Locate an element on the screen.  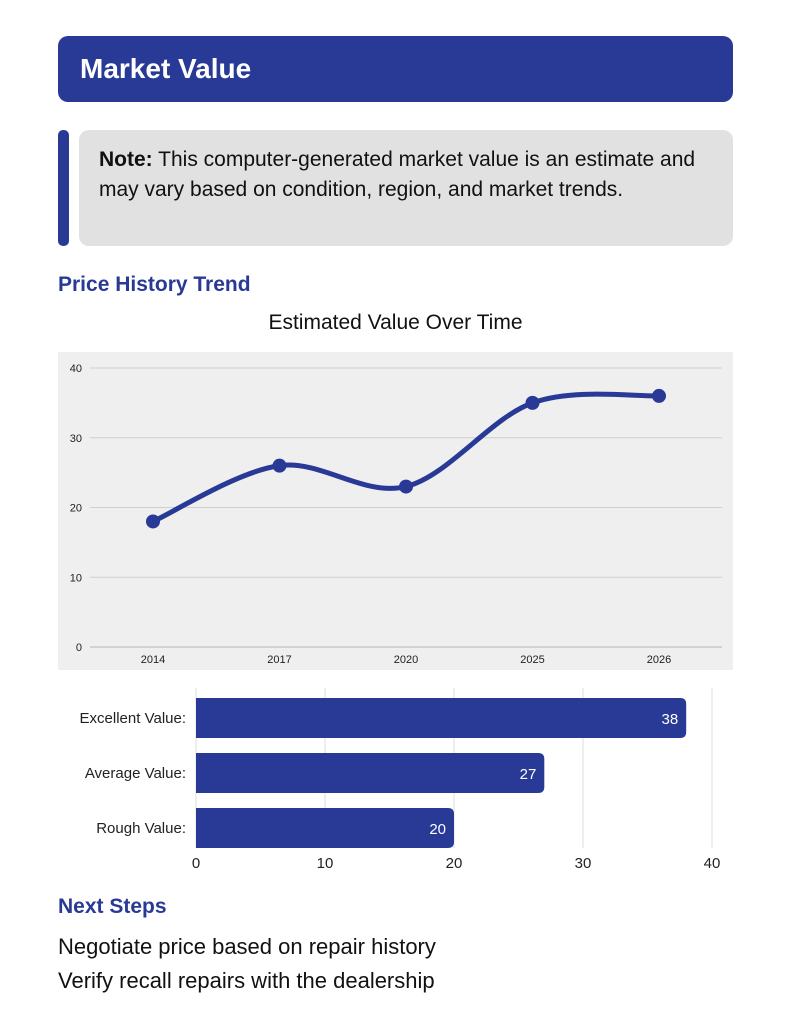
bar-value-label: 27 is located at coordinates (528, 774).